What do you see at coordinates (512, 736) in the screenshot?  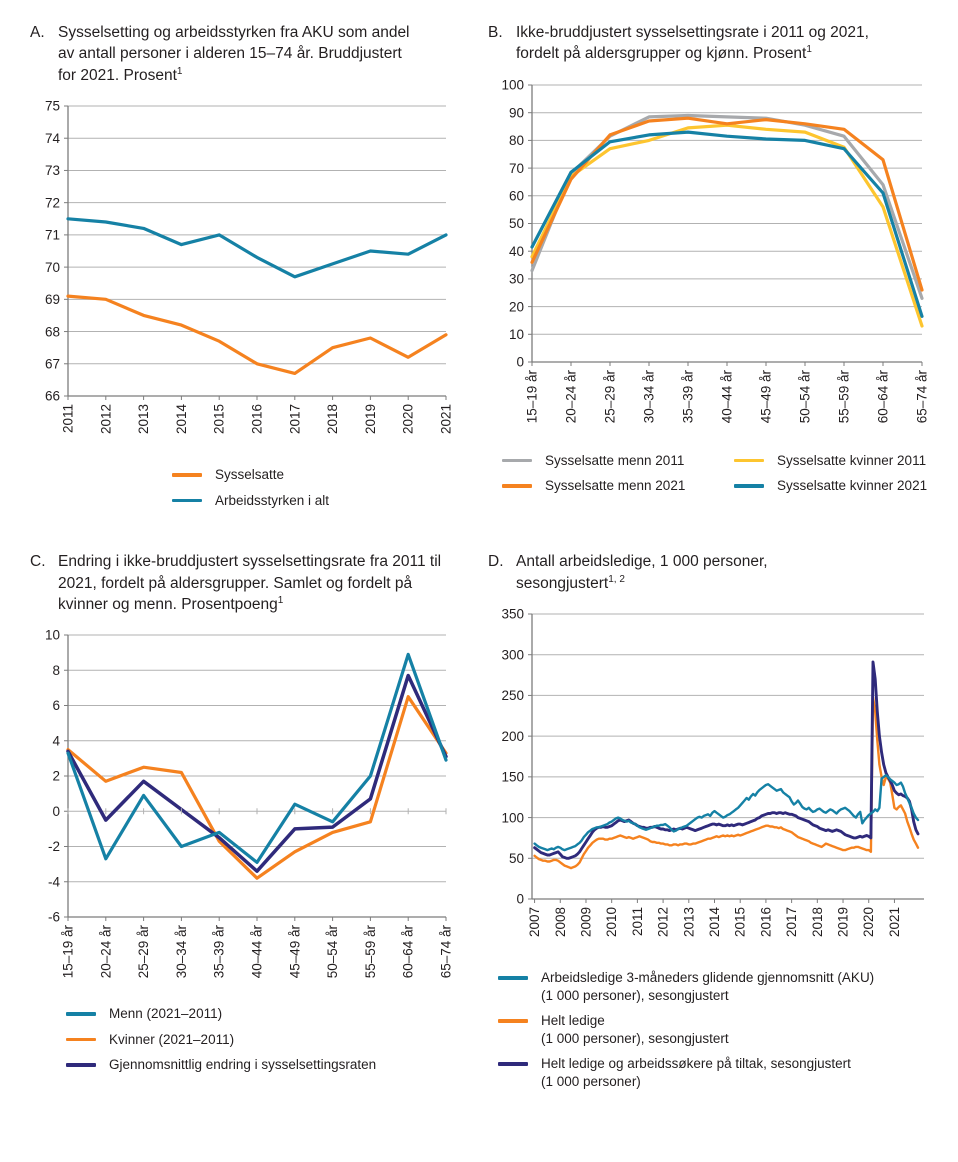 I see `svg-text: 200` at bounding box center [512, 736].